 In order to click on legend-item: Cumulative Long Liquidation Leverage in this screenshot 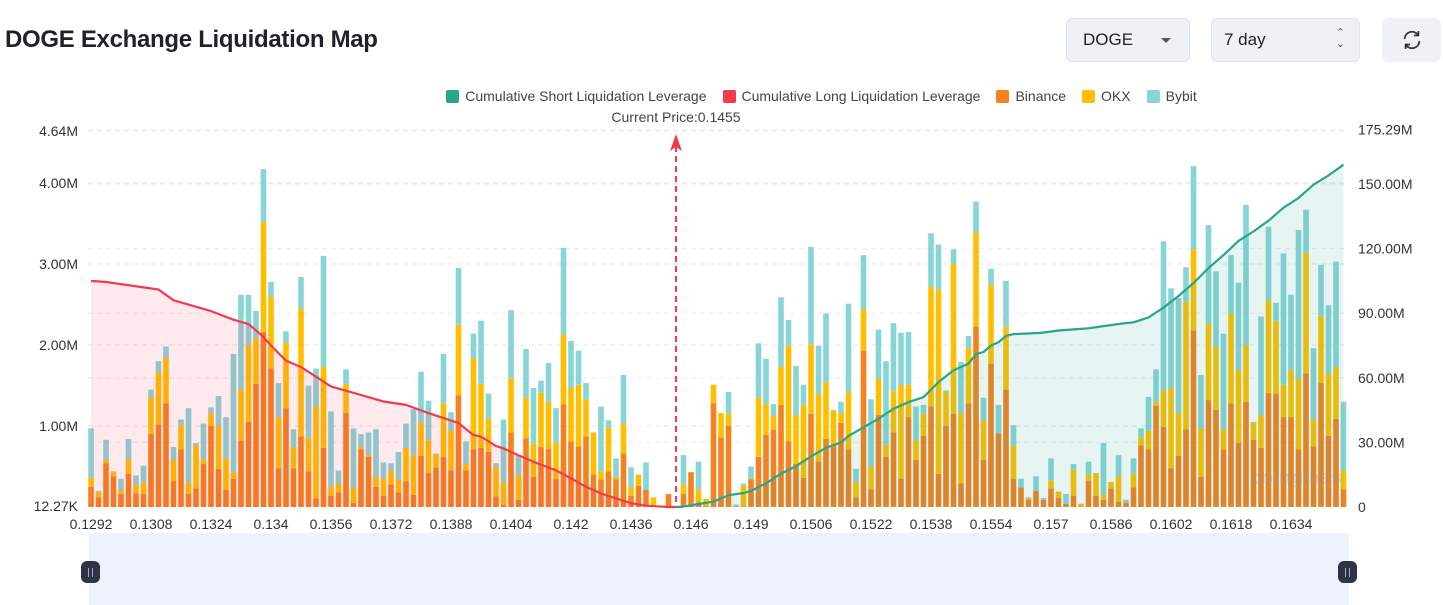, I will do `click(851, 96)`.